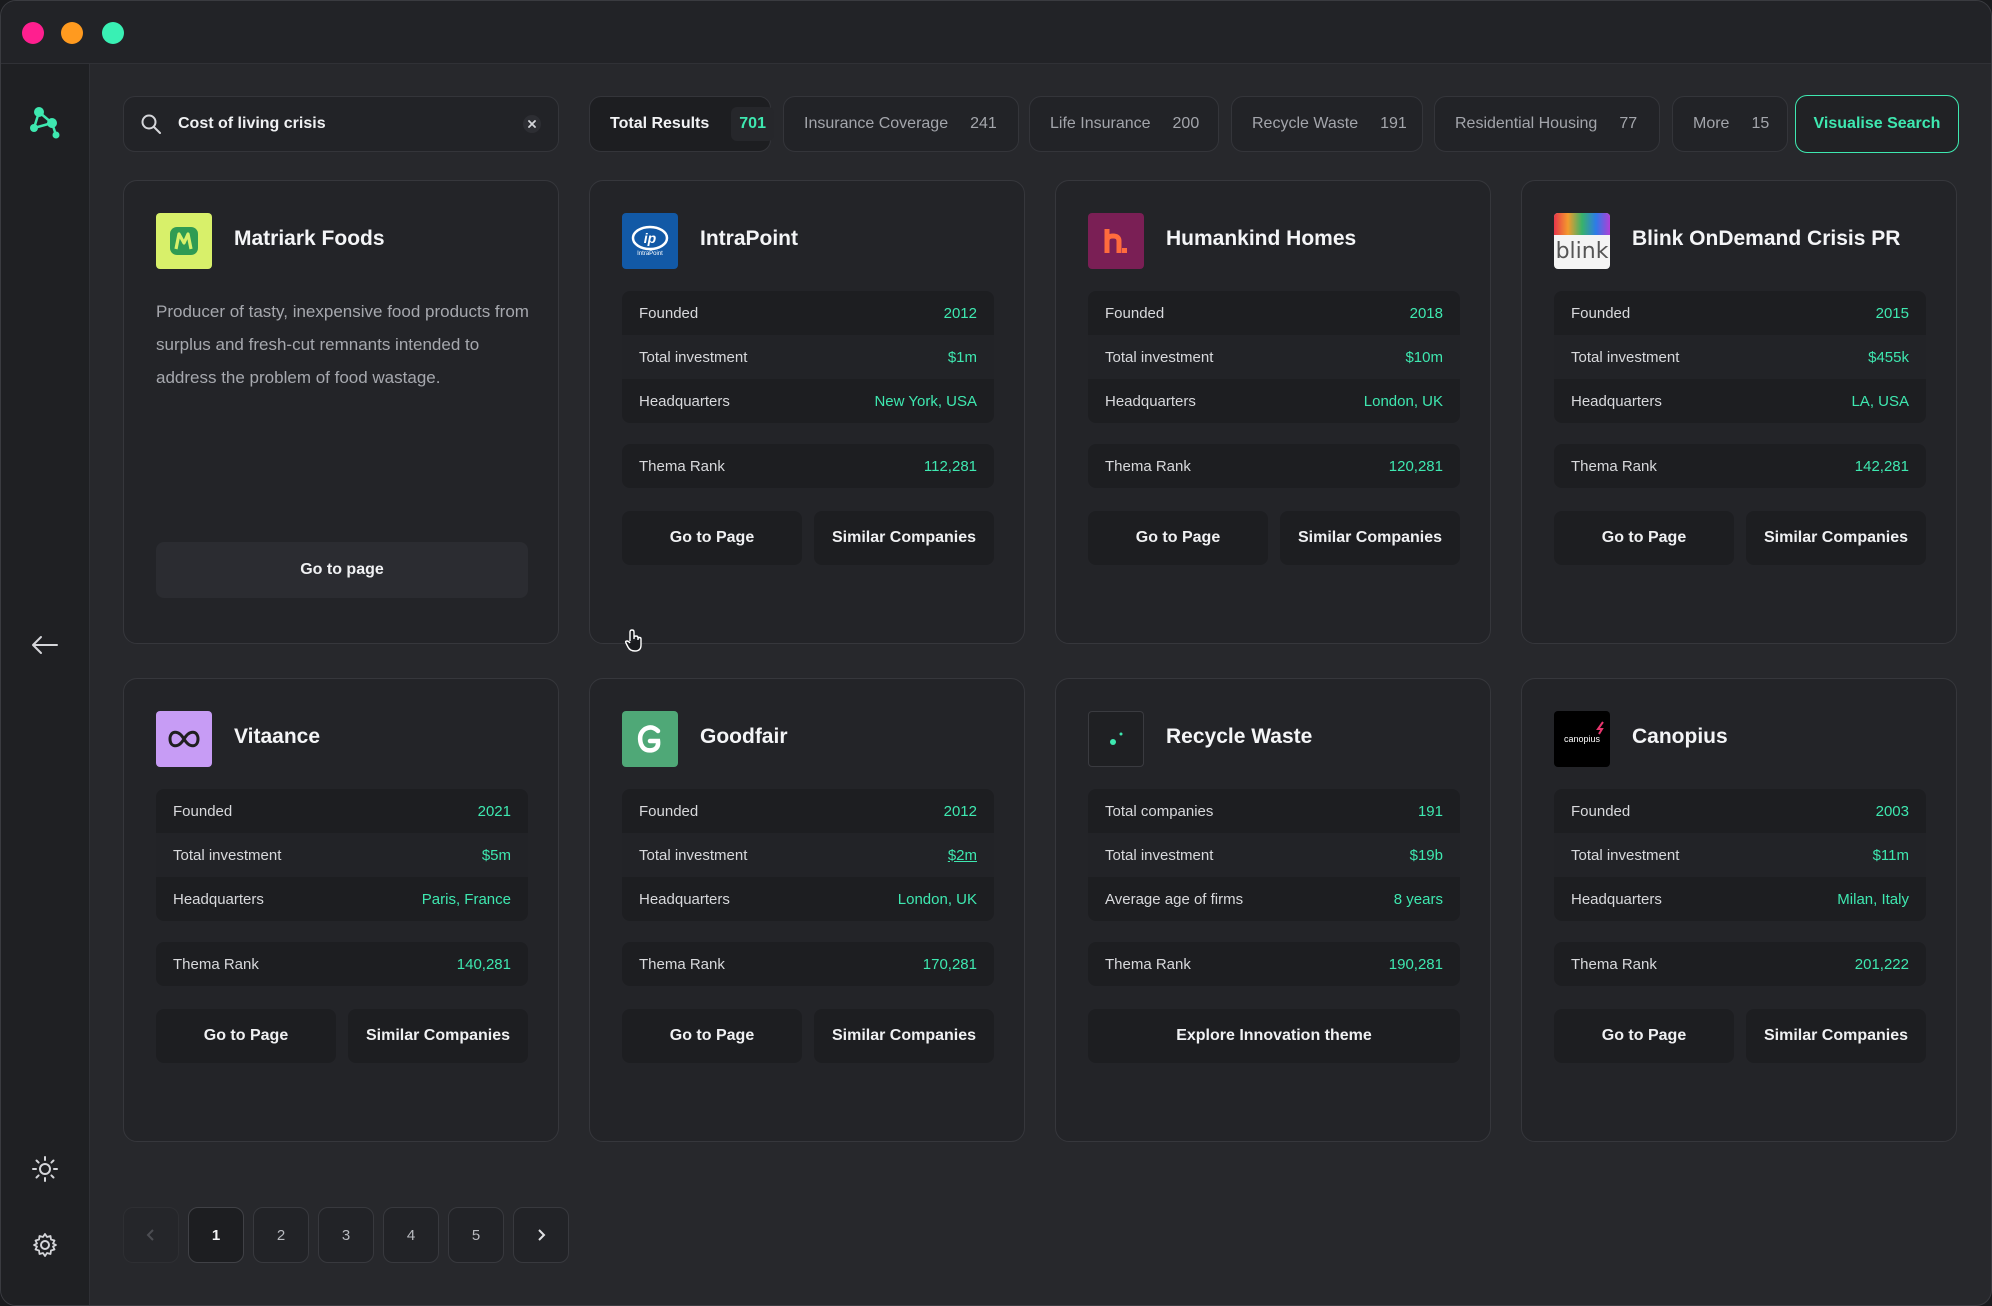 Image resolution: width=1992 pixels, height=1306 pixels. Describe the element at coordinates (1881, 964) in the screenshot. I see `rank-value: 201,222` at that location.